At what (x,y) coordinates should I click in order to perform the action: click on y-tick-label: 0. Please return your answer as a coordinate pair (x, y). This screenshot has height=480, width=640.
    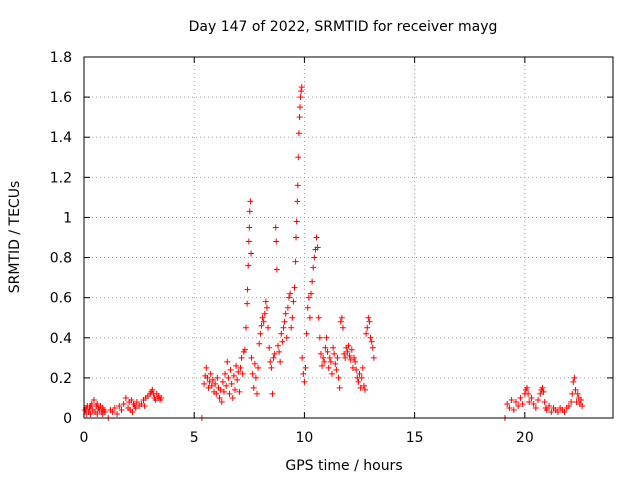
    Looking at the image, I should click on (67, 419).